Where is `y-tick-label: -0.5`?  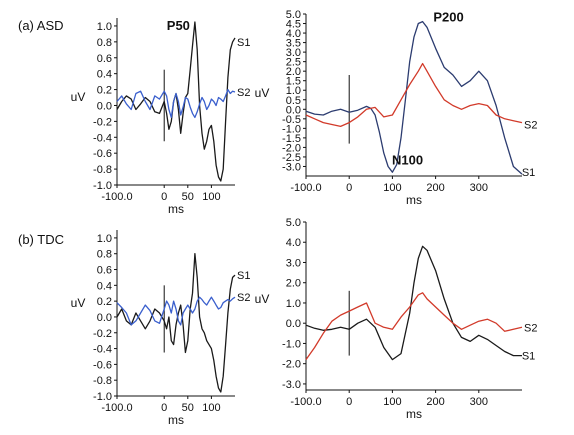 y-tick-label: -0.5 is located at coordinates (291, 120).